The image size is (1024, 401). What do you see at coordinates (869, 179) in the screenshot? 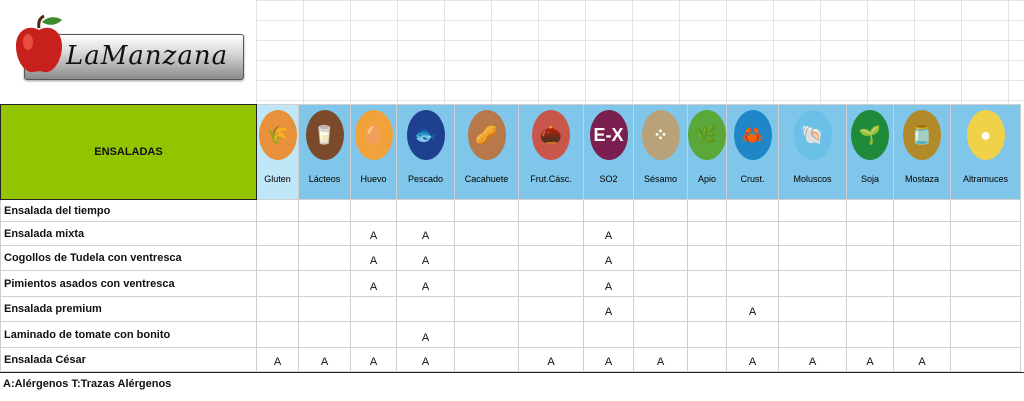
I see `allergen-label: Soja` at bounding box center [869, 179].